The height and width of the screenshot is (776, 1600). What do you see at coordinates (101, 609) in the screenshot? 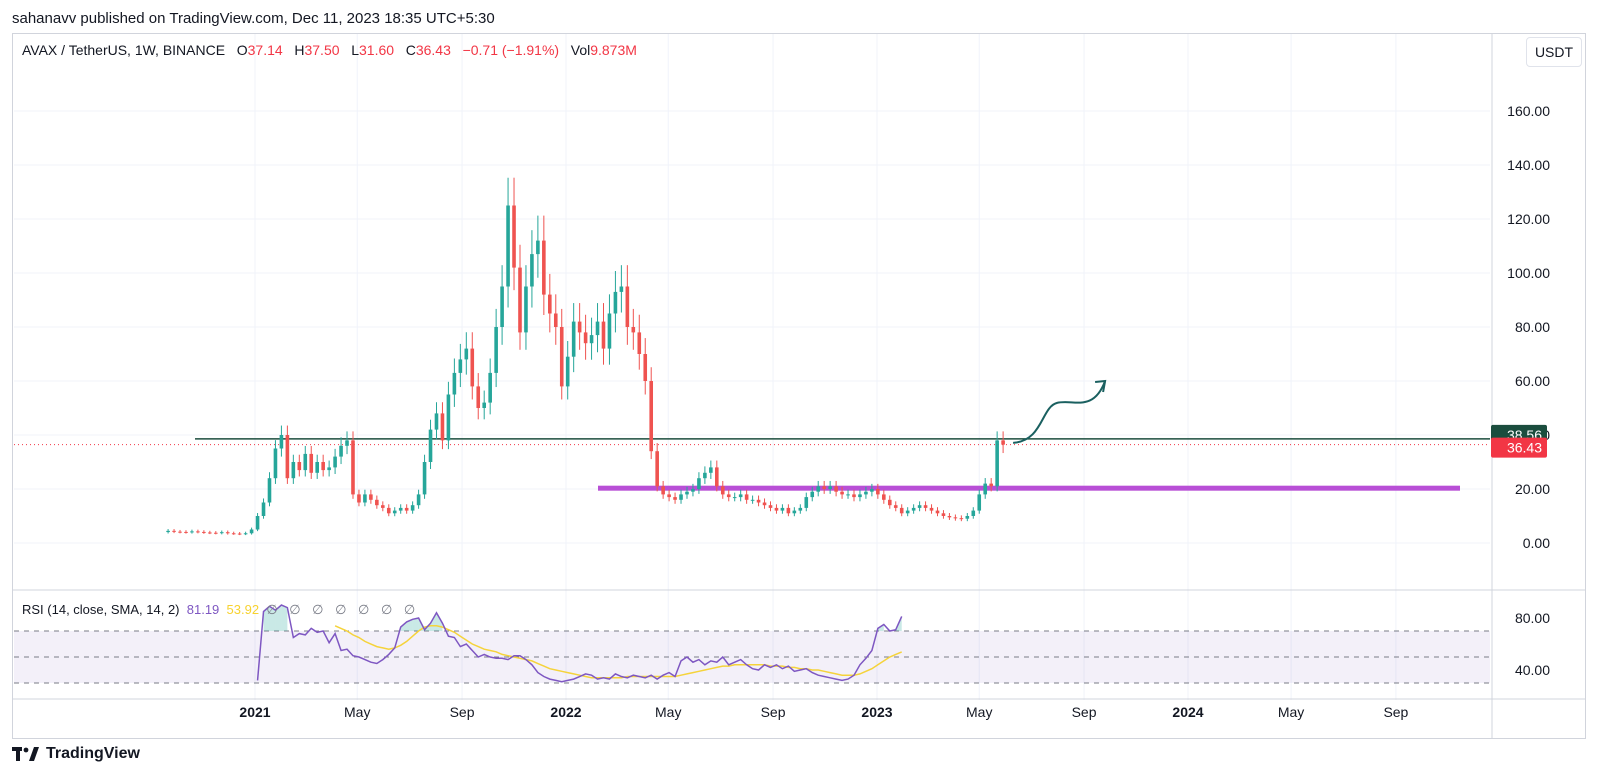
I see `rsi-label: RSI (14, close, SMA, 14, 2)` at bounding box center [101, 609].